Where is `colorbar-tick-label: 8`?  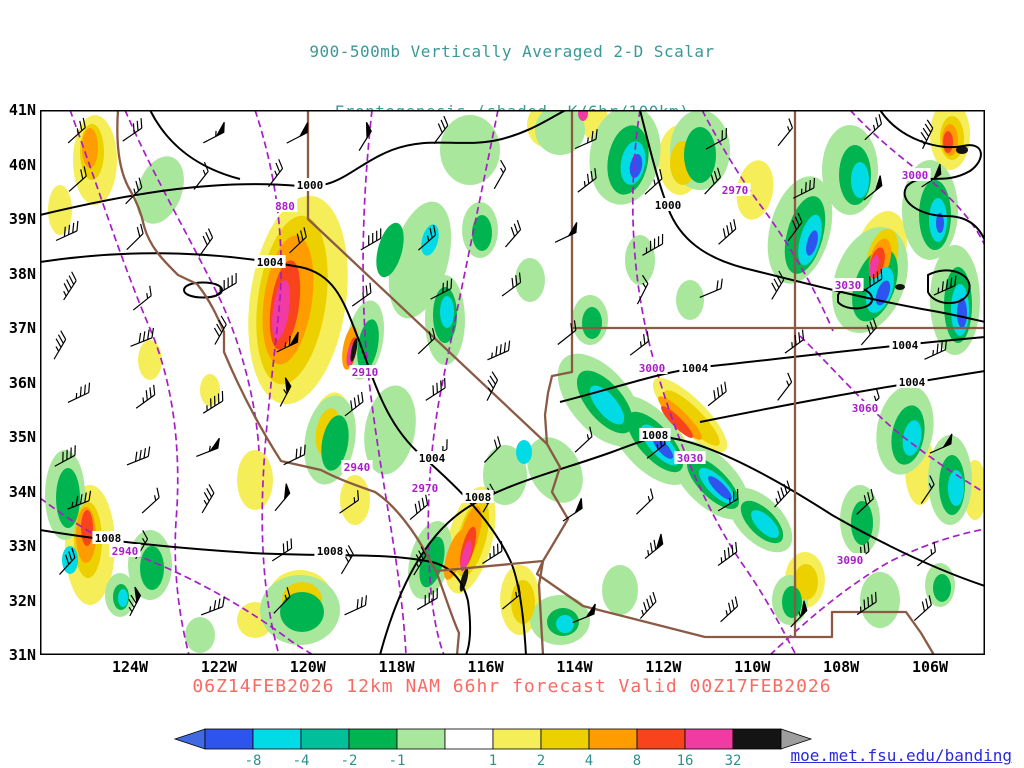
colorbar-tick-label: 8 is located at coordinates (637, 760).